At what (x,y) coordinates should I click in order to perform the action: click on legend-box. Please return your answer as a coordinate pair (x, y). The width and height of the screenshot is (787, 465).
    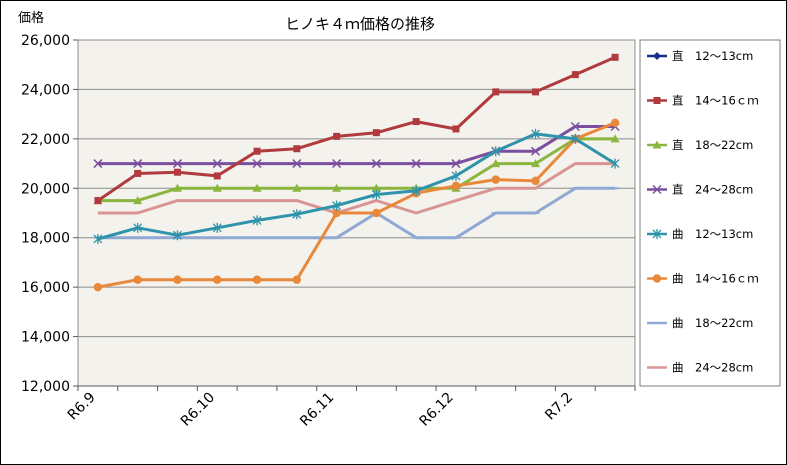
    Looking at the image, I should click on (710, 213).